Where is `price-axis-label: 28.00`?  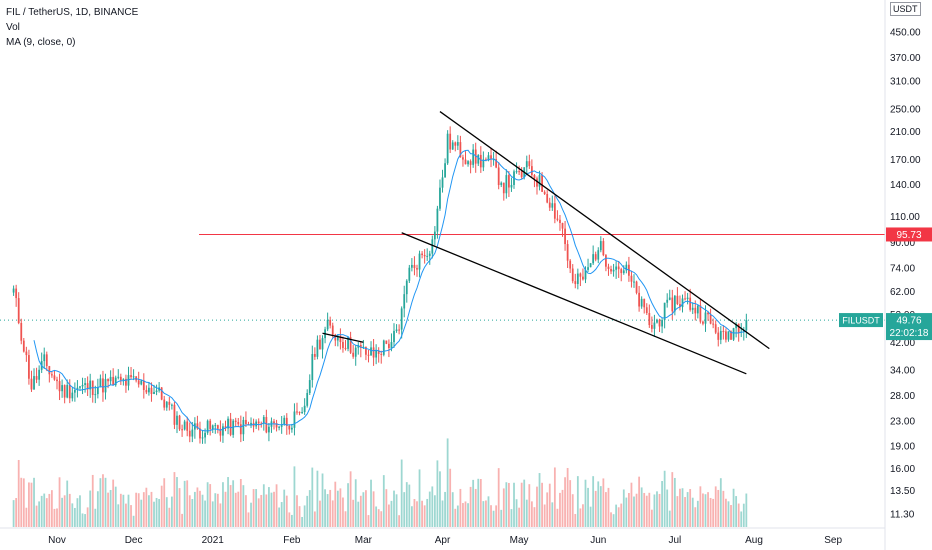 price-axis-label: 28.00 is located at coordinates (902, 396).